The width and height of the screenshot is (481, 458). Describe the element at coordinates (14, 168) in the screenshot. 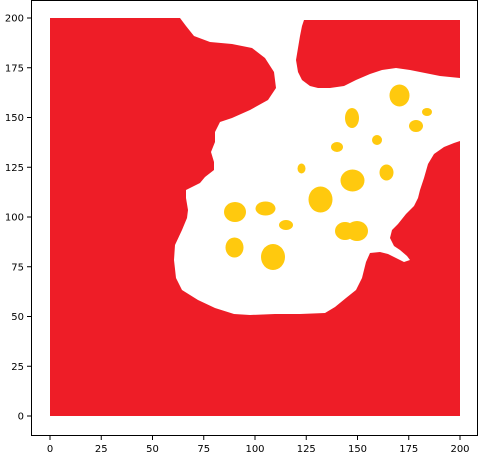

I see `y-tick-label: 125` at that location.